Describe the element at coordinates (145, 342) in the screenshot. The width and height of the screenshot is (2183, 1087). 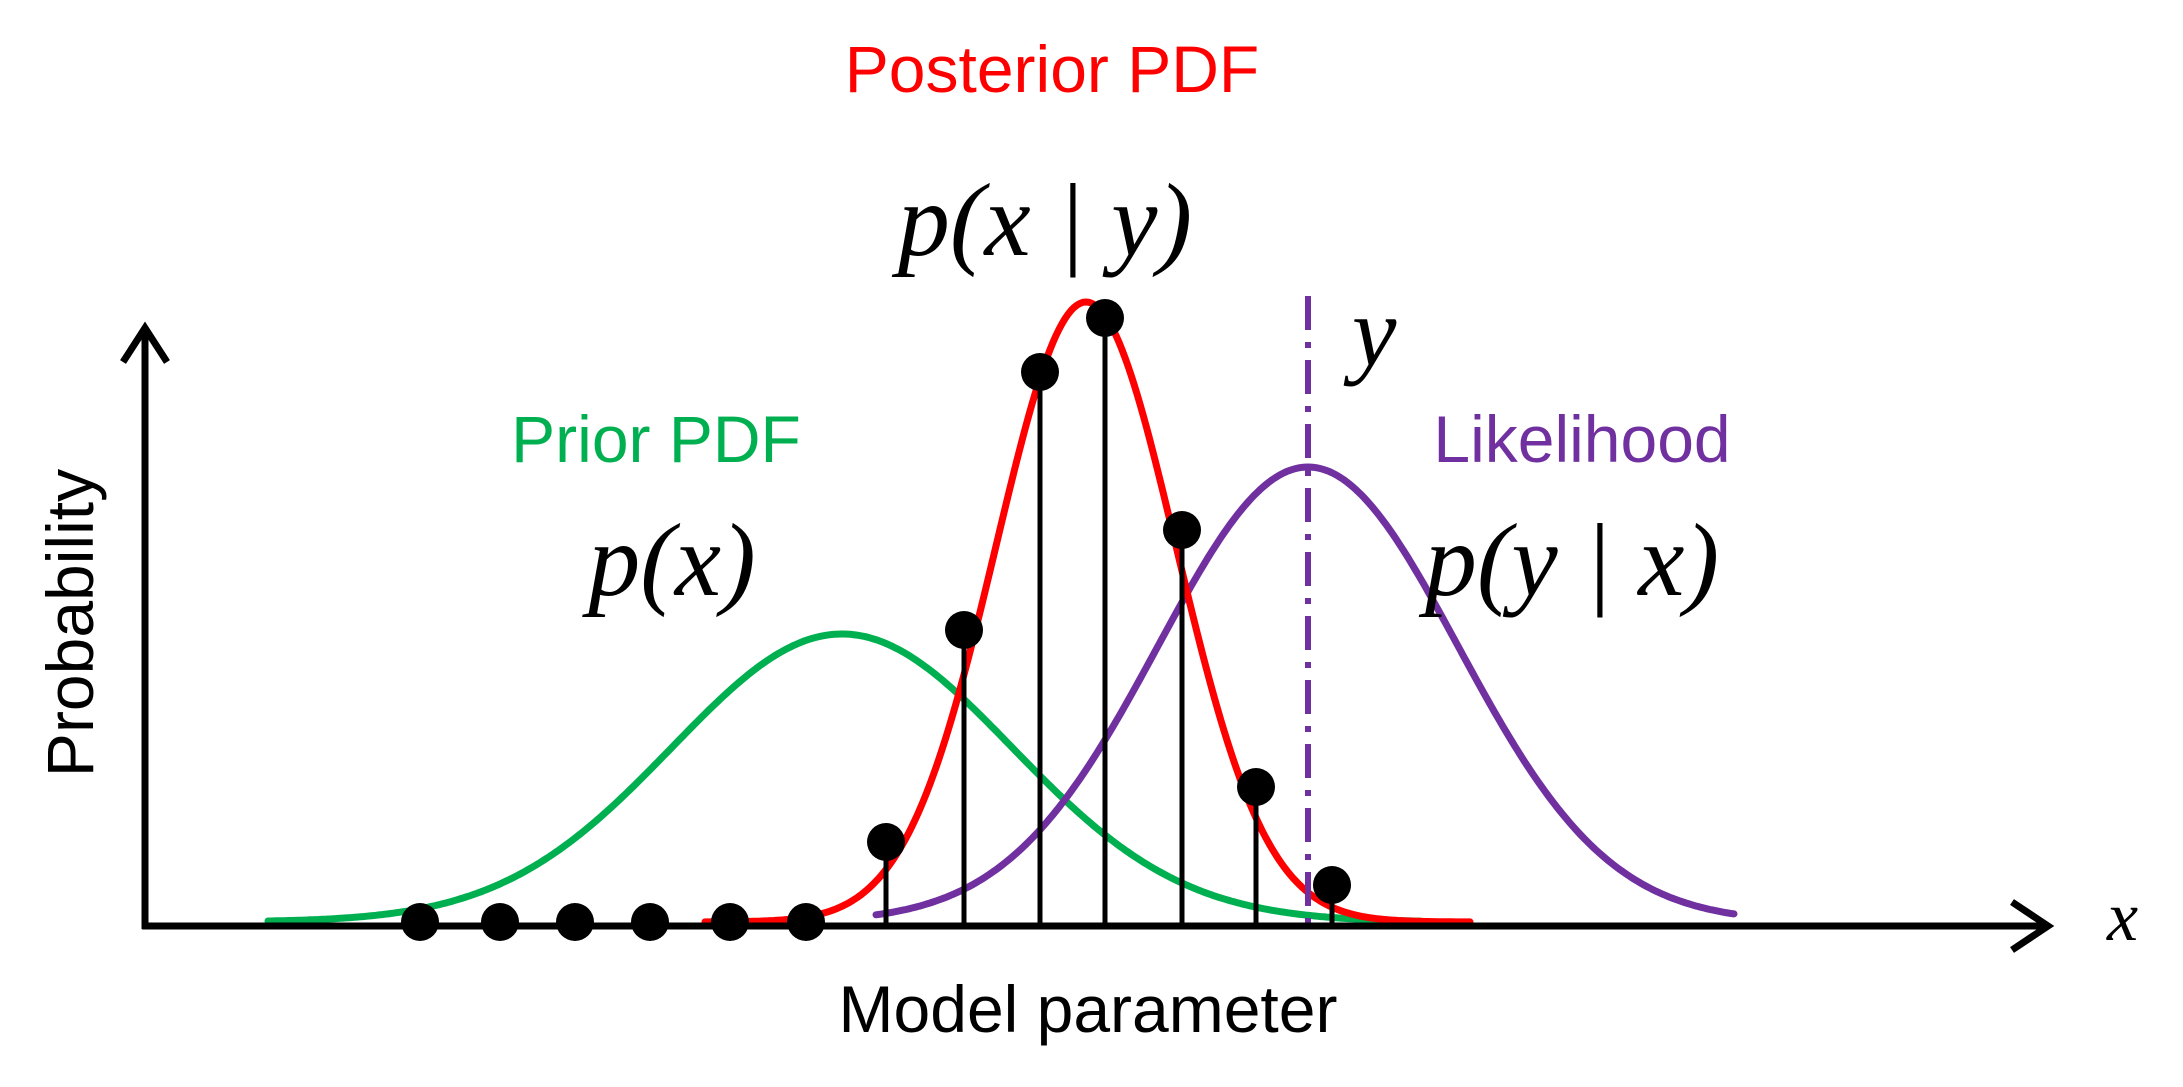
I see `y-axis-arrowhead` at that location.